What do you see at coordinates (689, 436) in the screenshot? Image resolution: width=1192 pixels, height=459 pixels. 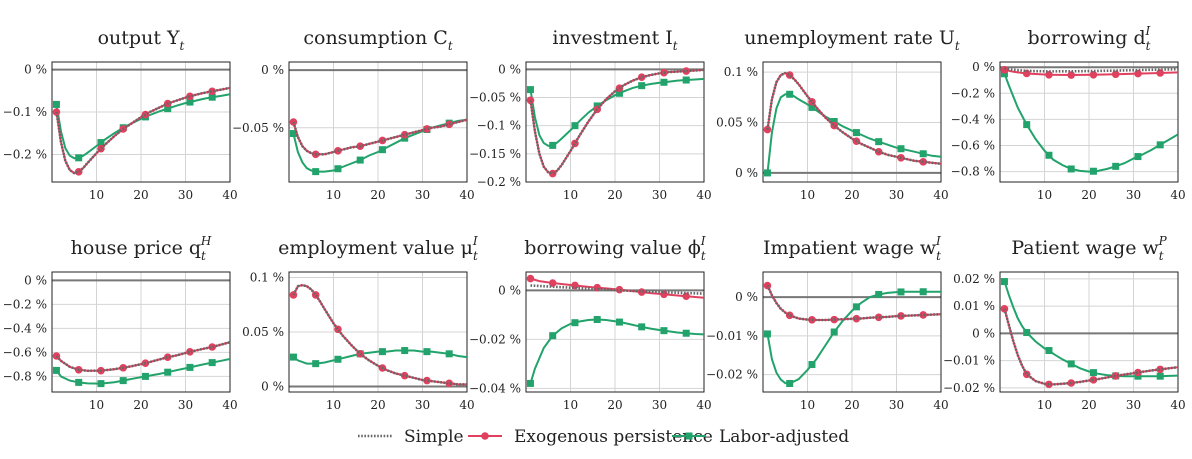 I see `legend-marker-labor` at bounding box center [689, 436].